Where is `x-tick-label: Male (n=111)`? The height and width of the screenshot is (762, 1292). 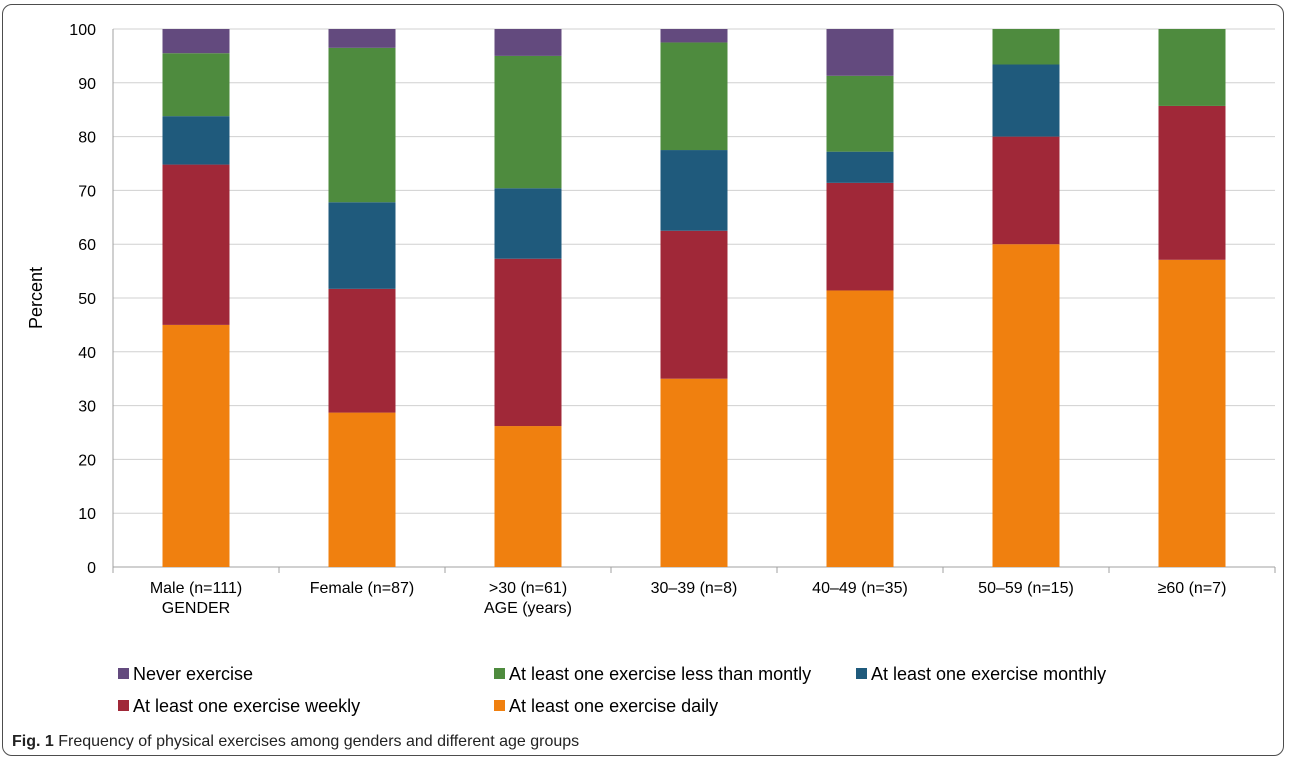 x-tick-label: Male (n=111) is located at coordinates (196, 588).